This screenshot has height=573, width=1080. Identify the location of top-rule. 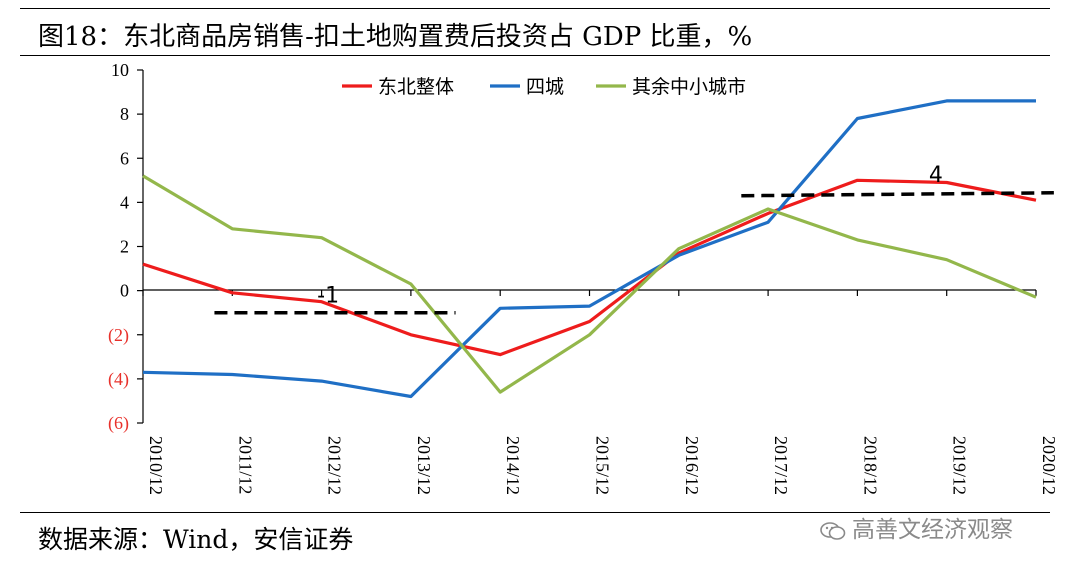
(535, 8).